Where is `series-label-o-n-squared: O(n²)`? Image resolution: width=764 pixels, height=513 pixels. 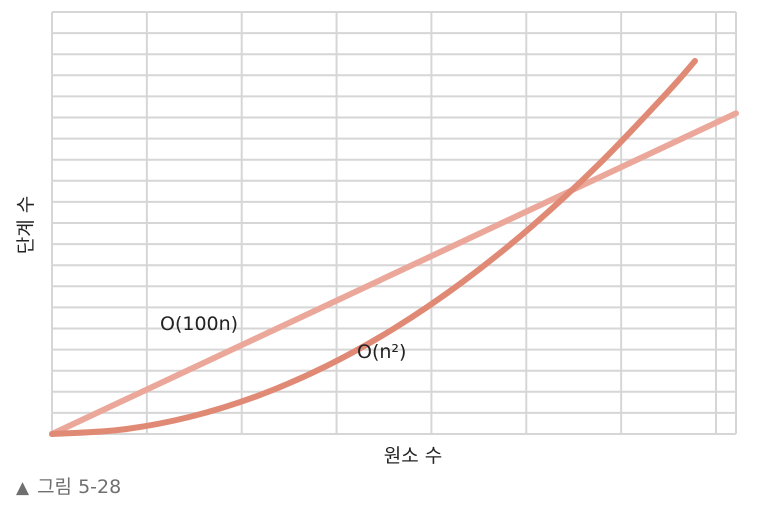
series-label-o-n-squared: O(n²) is located at coordinates (381, 352).